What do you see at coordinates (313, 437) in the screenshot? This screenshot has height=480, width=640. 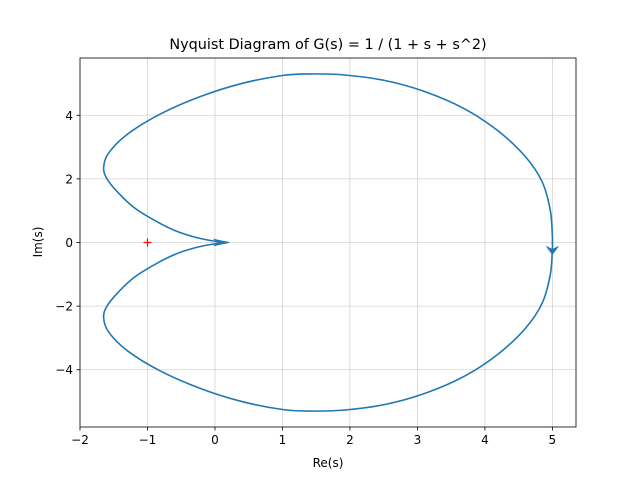 I see `x-axis-ticks: −2 −1 0 1 2 3 4 5` at bounding box center [313, 437].